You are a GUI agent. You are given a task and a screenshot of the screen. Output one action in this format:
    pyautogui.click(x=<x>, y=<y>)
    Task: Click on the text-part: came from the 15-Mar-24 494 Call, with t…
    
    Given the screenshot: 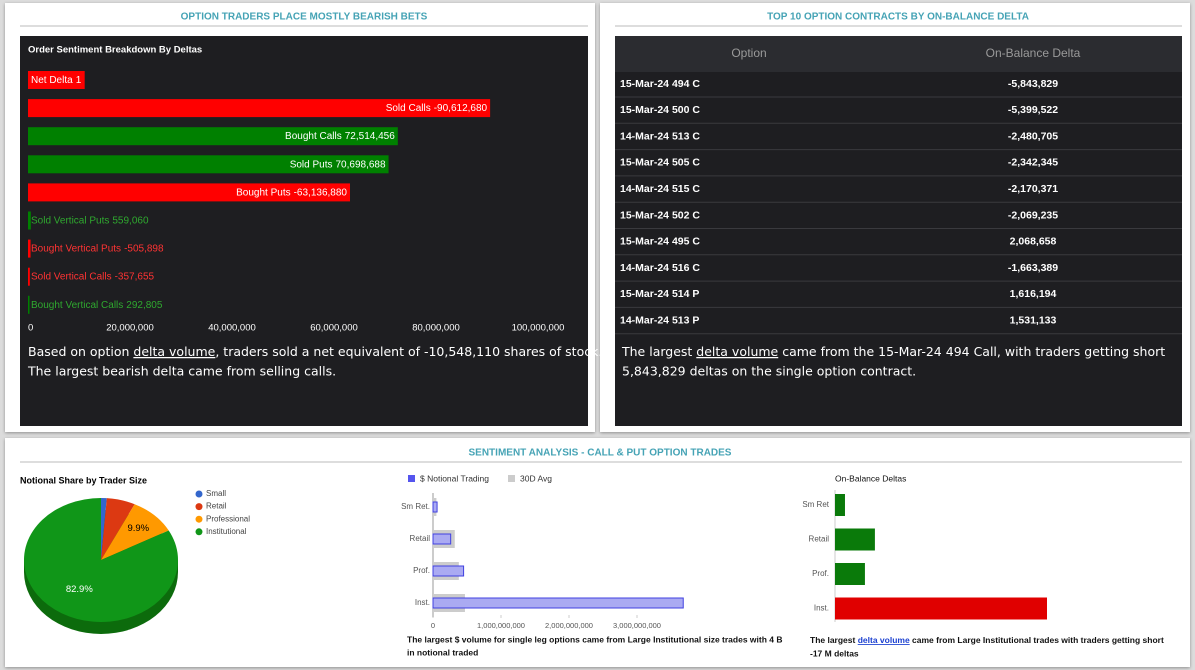 What is the action you would take?
    pyautogui.click(x=971, y=351)
    